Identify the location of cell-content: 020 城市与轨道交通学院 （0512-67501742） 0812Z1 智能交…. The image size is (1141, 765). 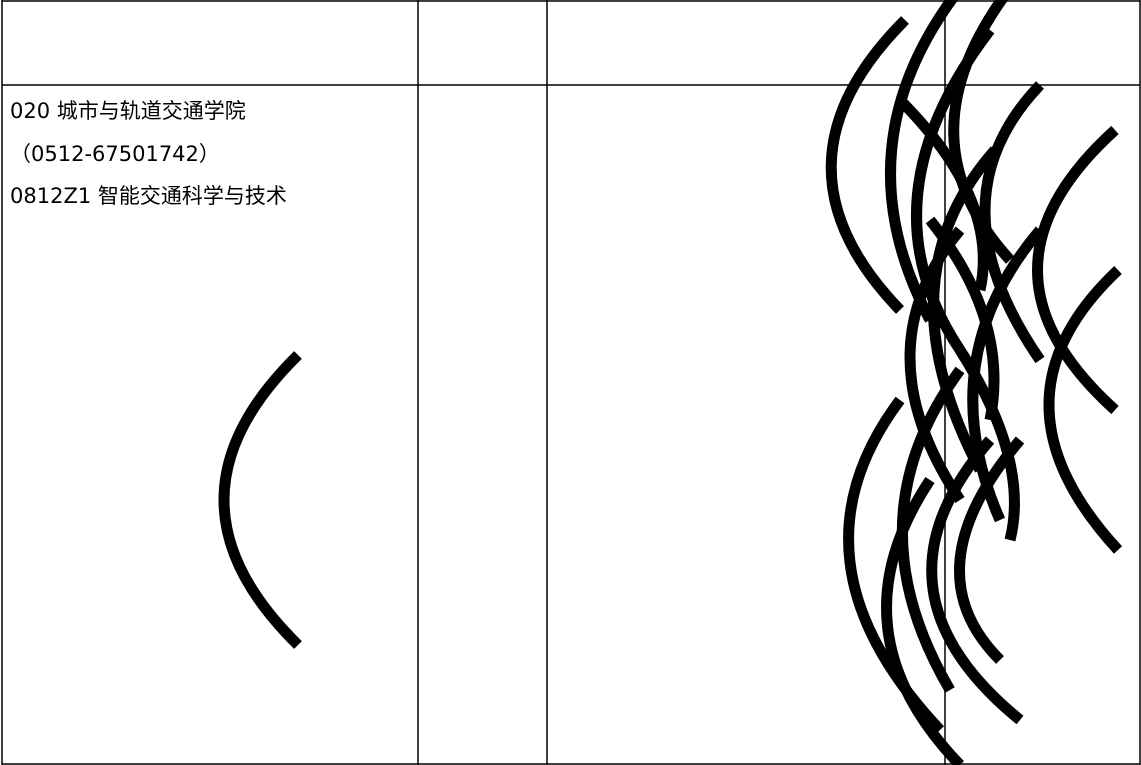
(148, 153).